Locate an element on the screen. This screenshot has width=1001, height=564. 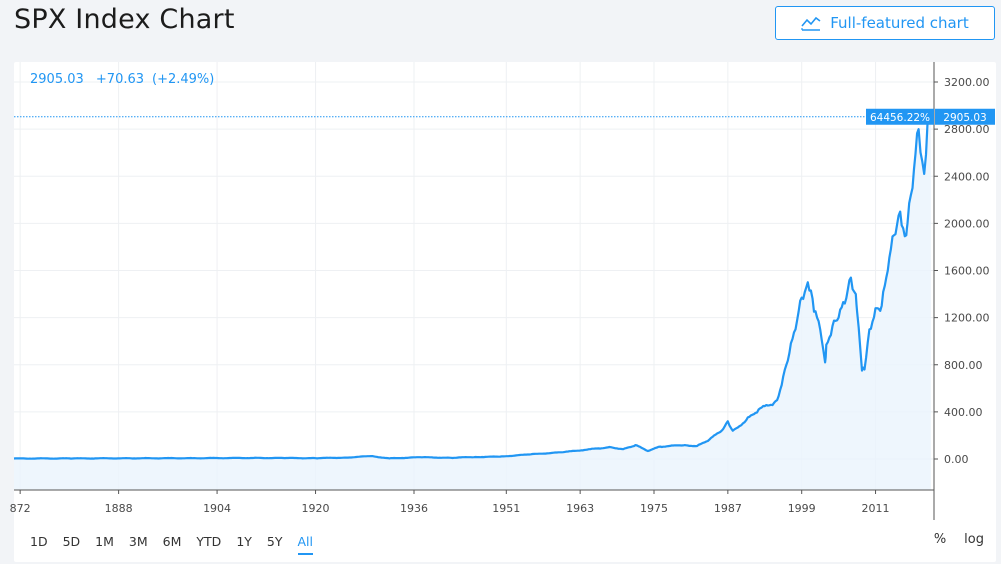
percent-scale-toggle: % is located at coordinates (940, 539).